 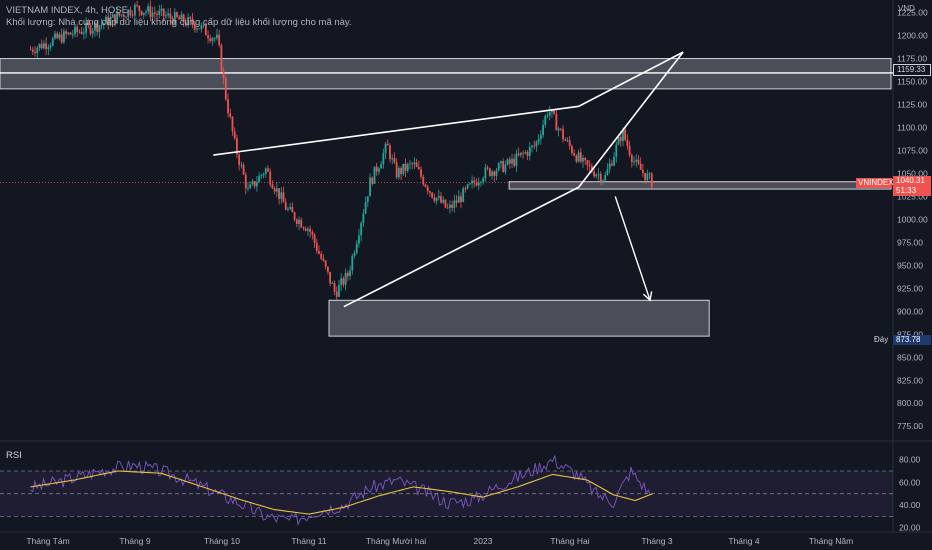 What do you see at coordinates (910, 311) in the screenshot?
I see `price-axis-tick-label: 900.00` at bounding box center [910, 311].